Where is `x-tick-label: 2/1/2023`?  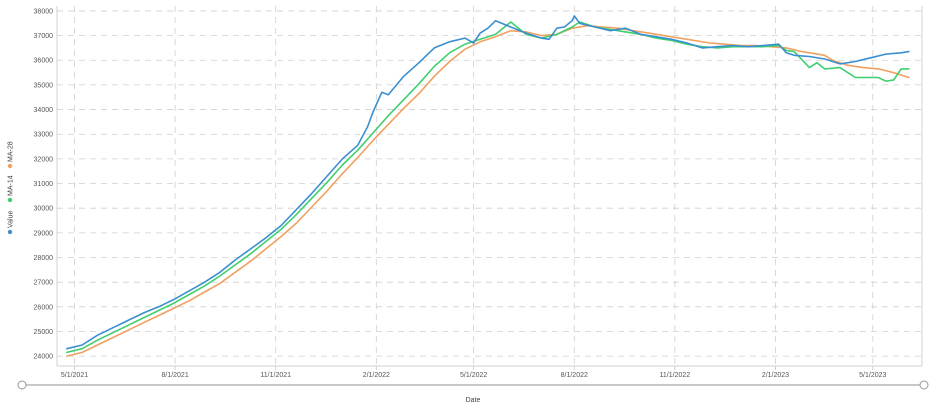
x-tick-label: 2/1/2023 is located at coordinates (775, 375).